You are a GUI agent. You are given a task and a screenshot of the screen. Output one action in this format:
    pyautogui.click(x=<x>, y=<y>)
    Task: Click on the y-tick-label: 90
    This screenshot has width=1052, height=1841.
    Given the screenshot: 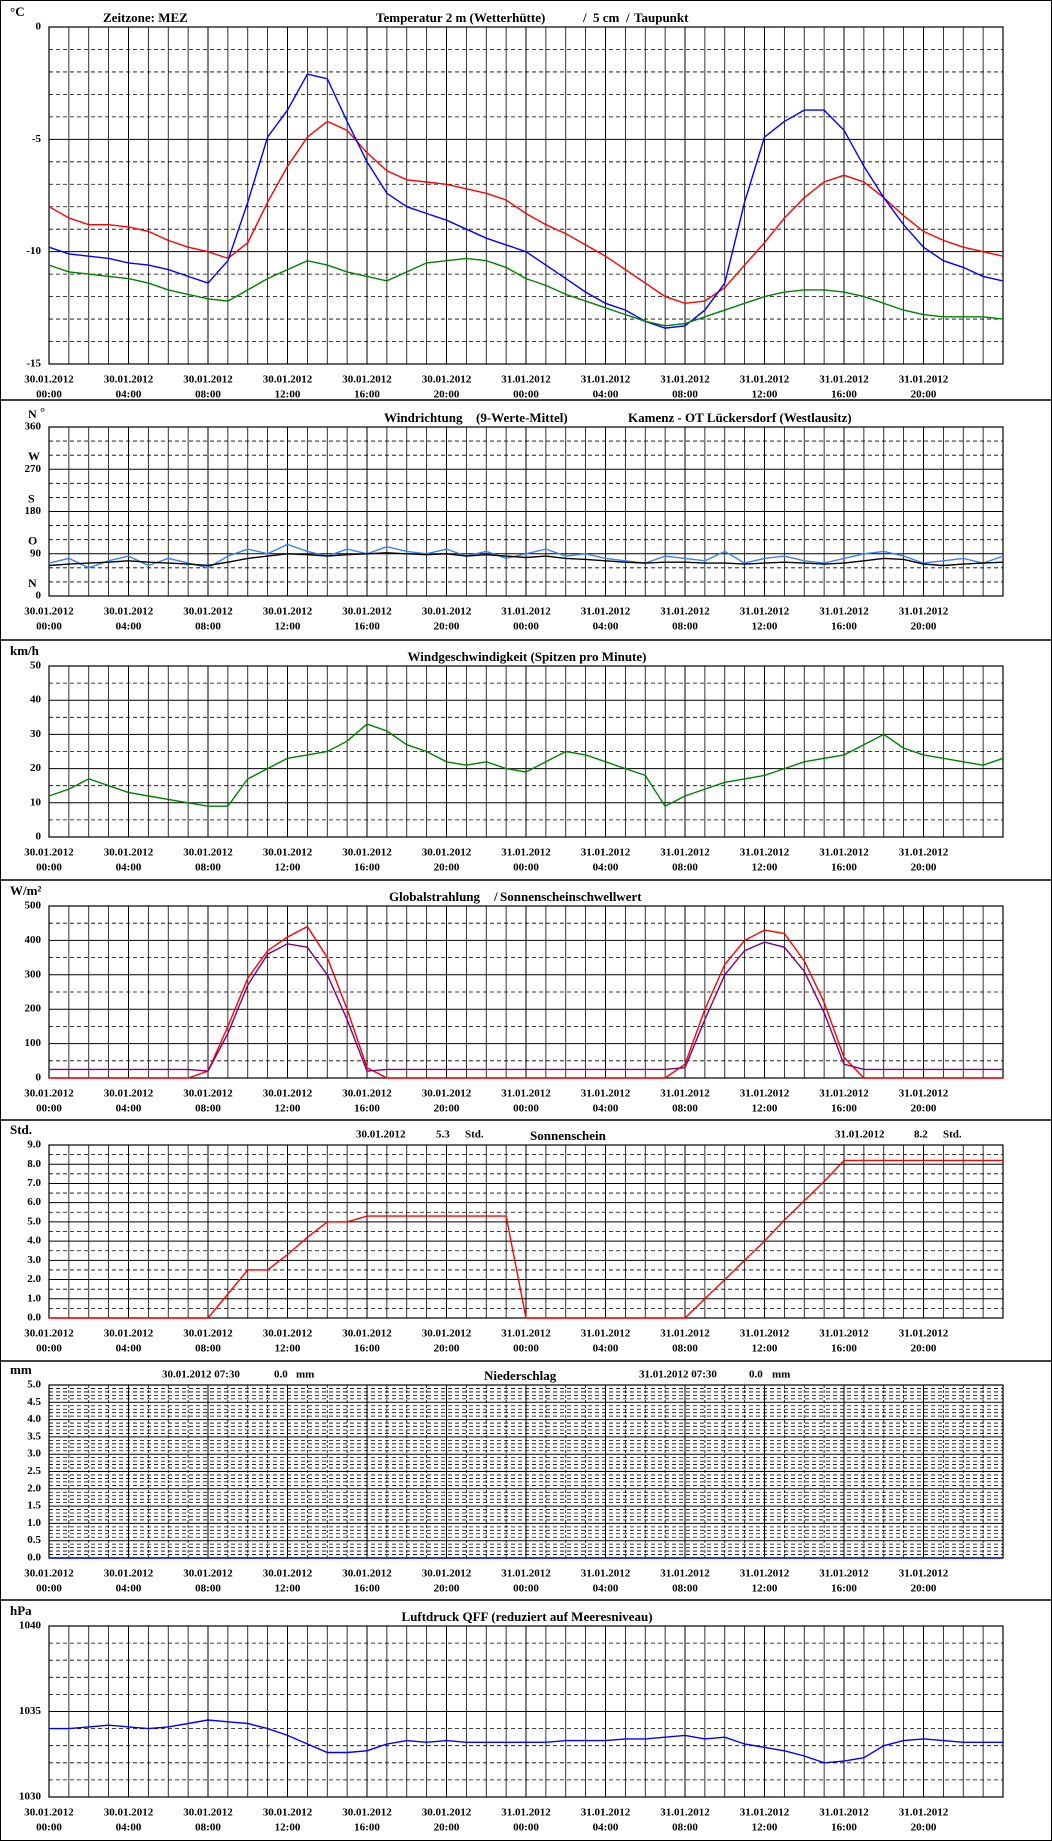 What is the action you would take?
    pyautogui.click(x=36, y=553)
    